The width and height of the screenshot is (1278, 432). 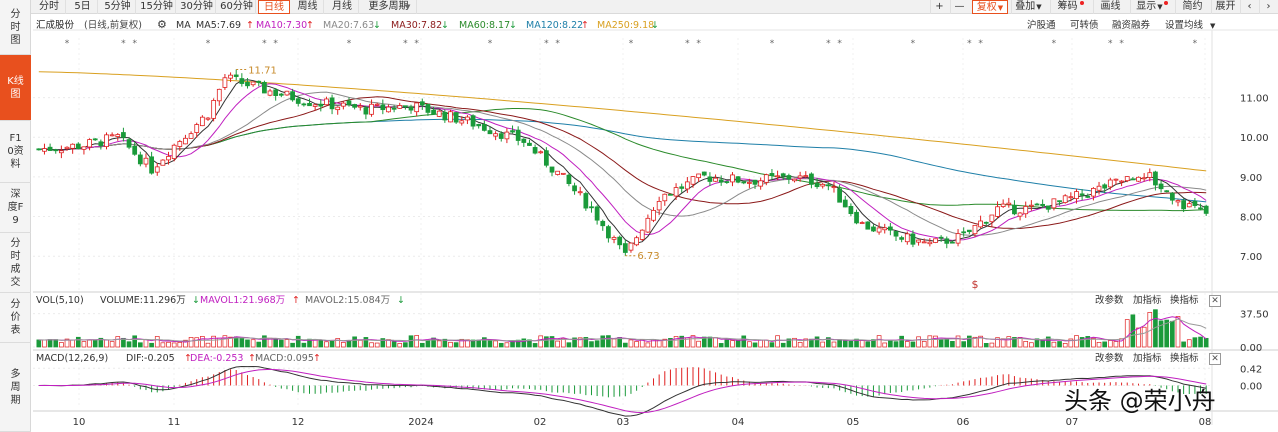 I want to click on period-tab-0: 分时, so click(x=49, y=7).